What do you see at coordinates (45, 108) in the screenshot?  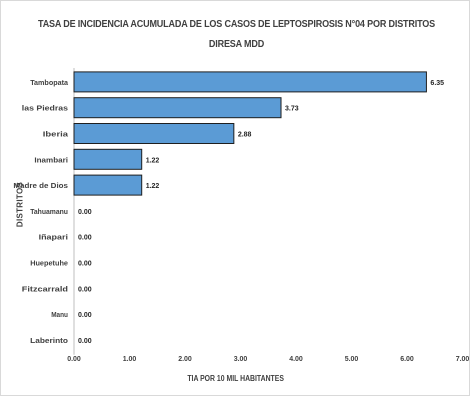 I see `category-label: las Piedras` at bounding box center [45, 108].